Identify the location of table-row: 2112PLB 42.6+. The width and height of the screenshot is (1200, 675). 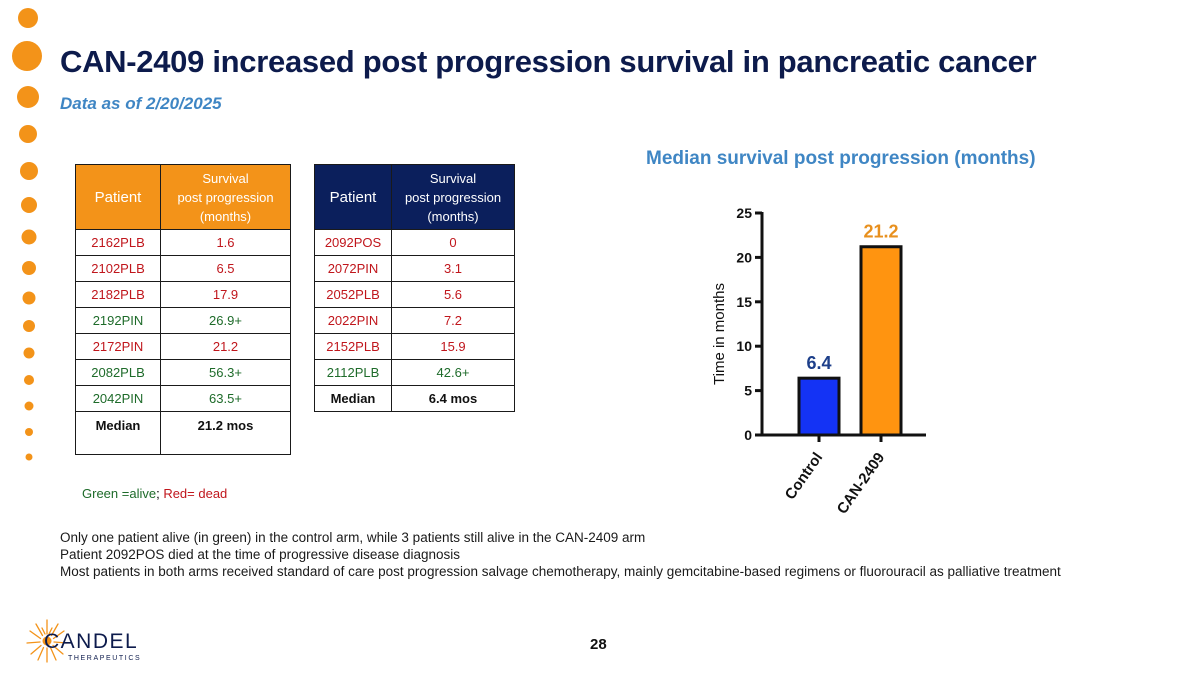
(414, 372).